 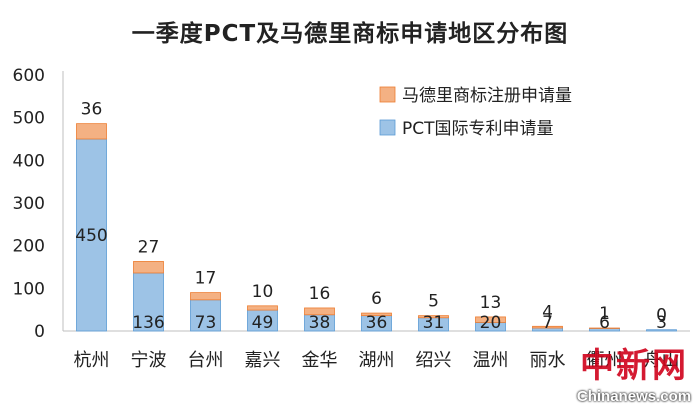 What do you see at coordinates (92, 360) in the screenshot?
I see `x-tick-label: 杭州` at bounding box center [92, 360].